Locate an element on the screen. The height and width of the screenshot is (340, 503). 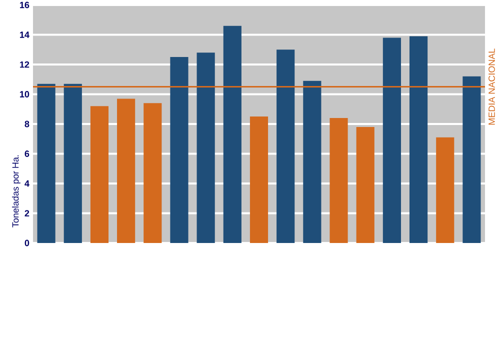
y-tick-label: 14 is located at coordinates (25, 35).